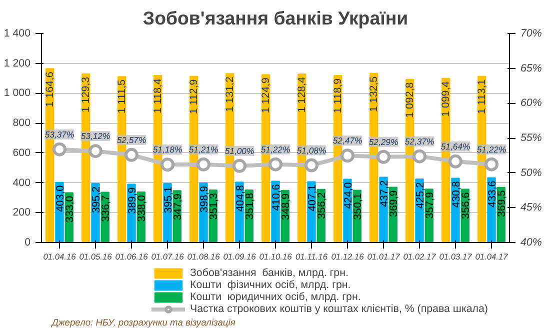 Image resolution: width=544 pixels, height=329 pixels. Describe the element at coordinates (21, 123) in the screenshot. I see `y-tick-label: 800` at that location.